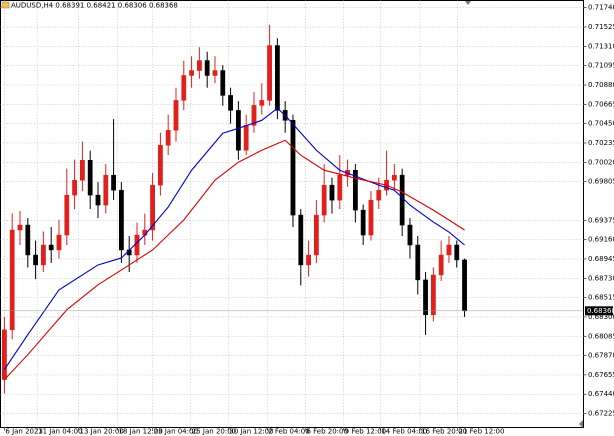  Describe the element at coordinates (601, 414) in the screenshot. I see `y-tick-label: 0.67225` at that location.